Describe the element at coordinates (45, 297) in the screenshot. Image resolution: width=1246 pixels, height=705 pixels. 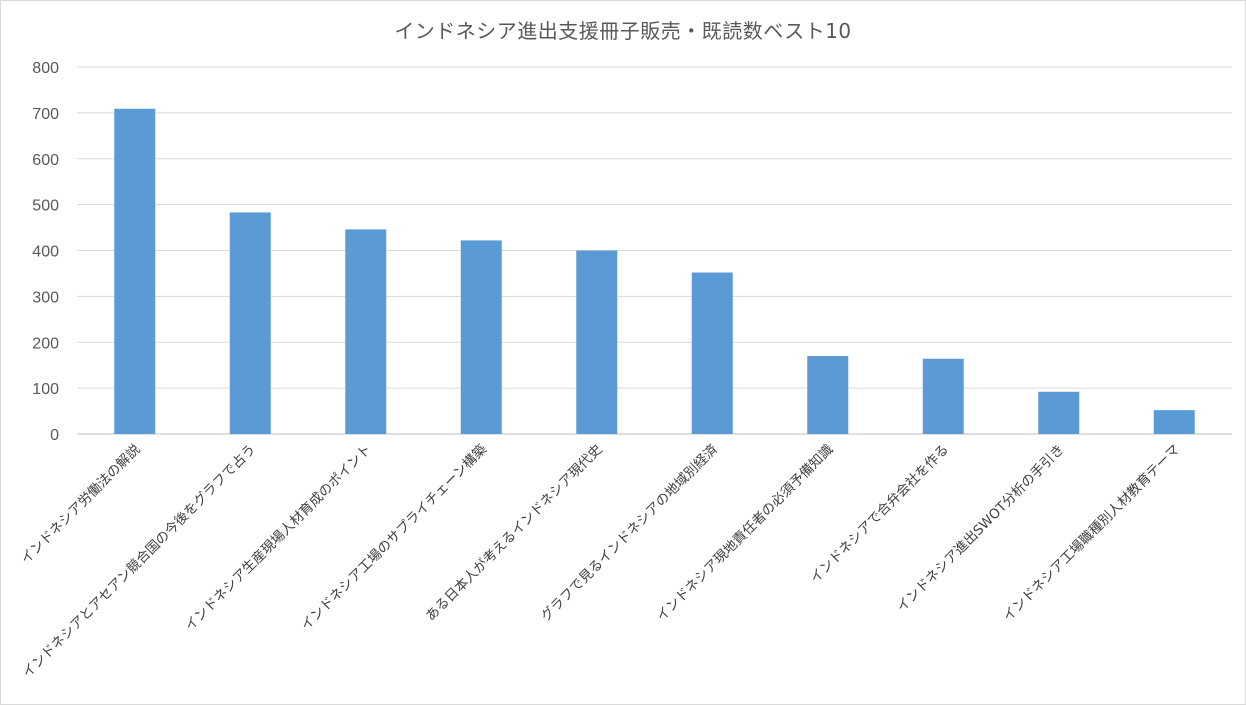
I see `y-tick-label: 300` at that location.